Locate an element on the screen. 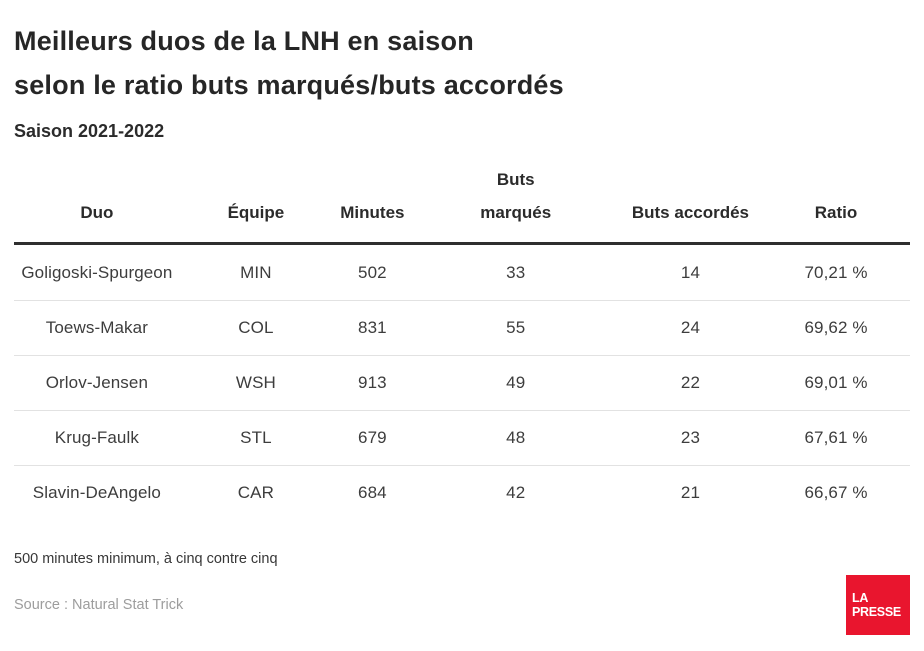 Image resolution: width=924 pixels, height=651 pixels. cell-minutes: 831 is located at coordinates (372, 327).